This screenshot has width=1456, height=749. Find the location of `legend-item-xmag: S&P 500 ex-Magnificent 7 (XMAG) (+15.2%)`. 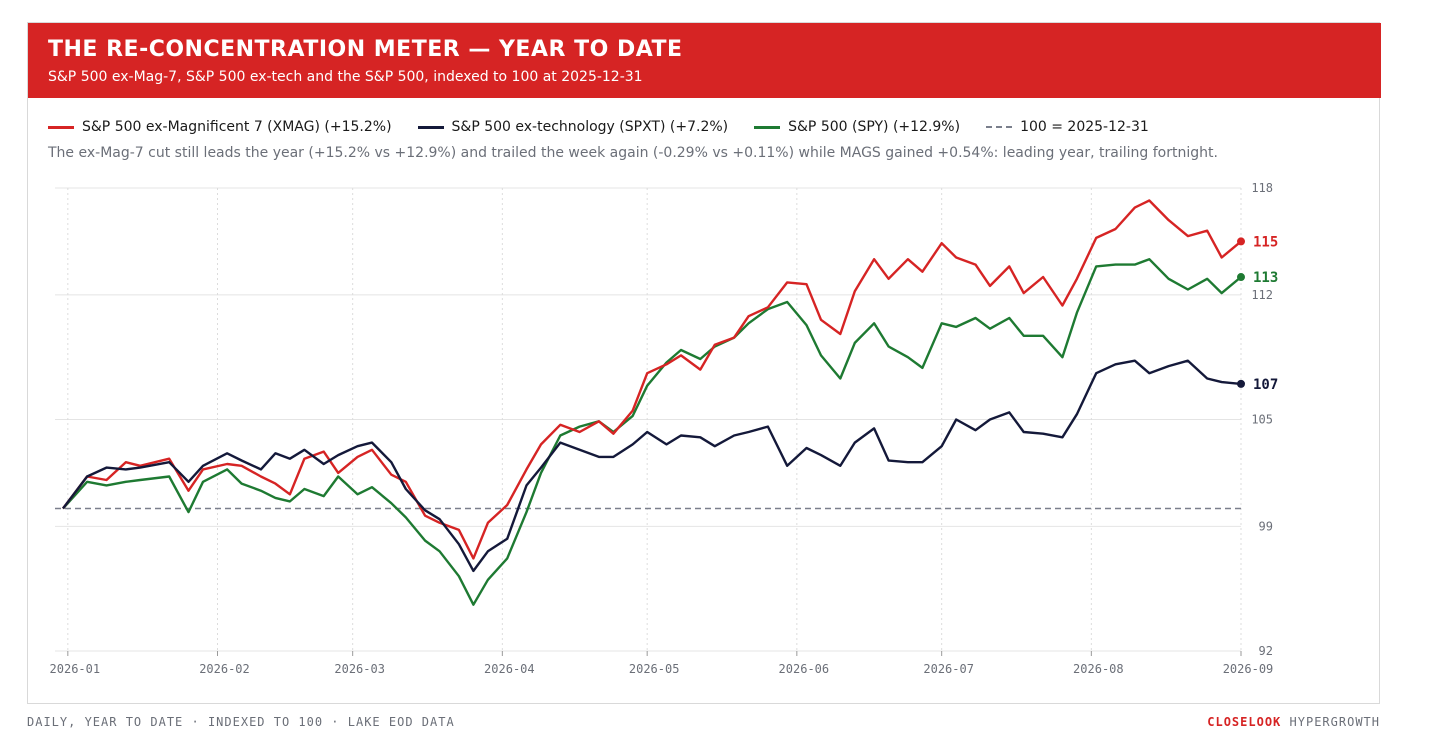

legend-item-xmag: S&P 500 ex-Magnificent 7 (XMAG) (+15.2%) is located at coordinates (220, 127).